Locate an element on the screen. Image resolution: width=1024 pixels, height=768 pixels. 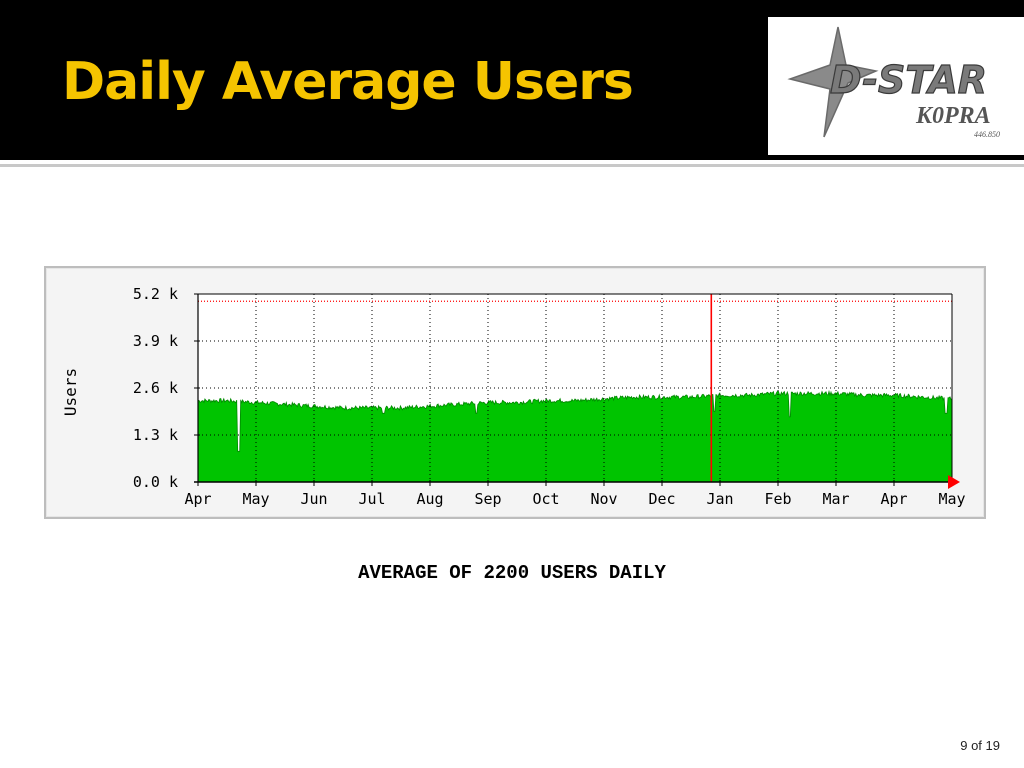
logo-frequency-text: 446.850 is located at coordinates (987, 134).